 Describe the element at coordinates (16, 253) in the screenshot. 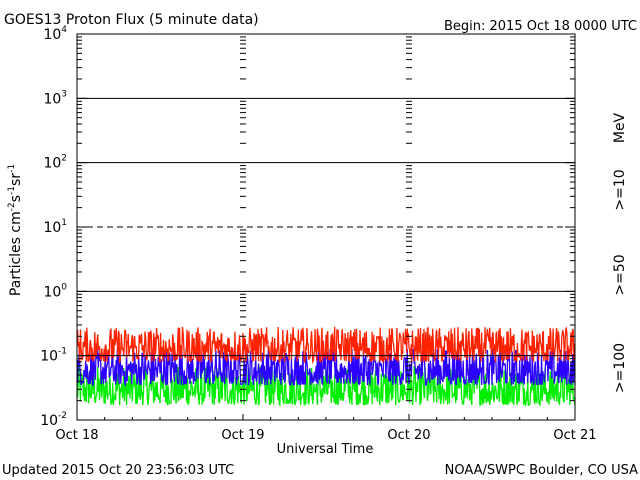

I see `y-axis-label-particles: Particles cm` at that location.